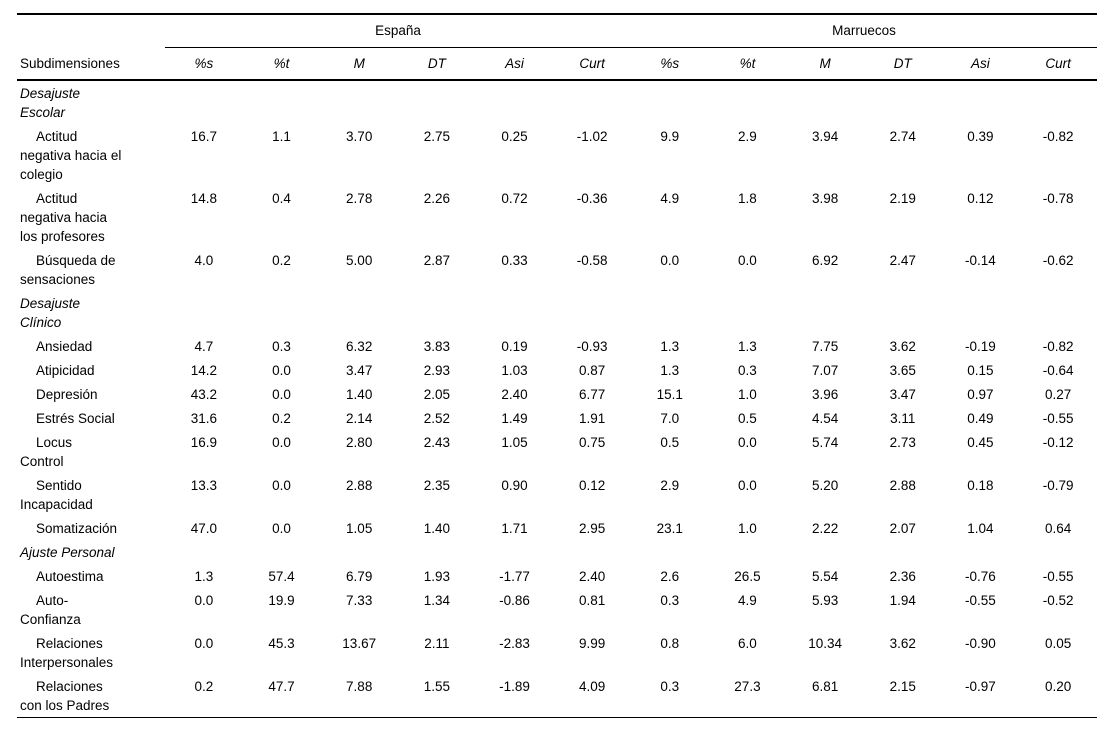 This screenshot has height=746, width=1114. I want to click on value-cell: 0.2, so click(281, 418).